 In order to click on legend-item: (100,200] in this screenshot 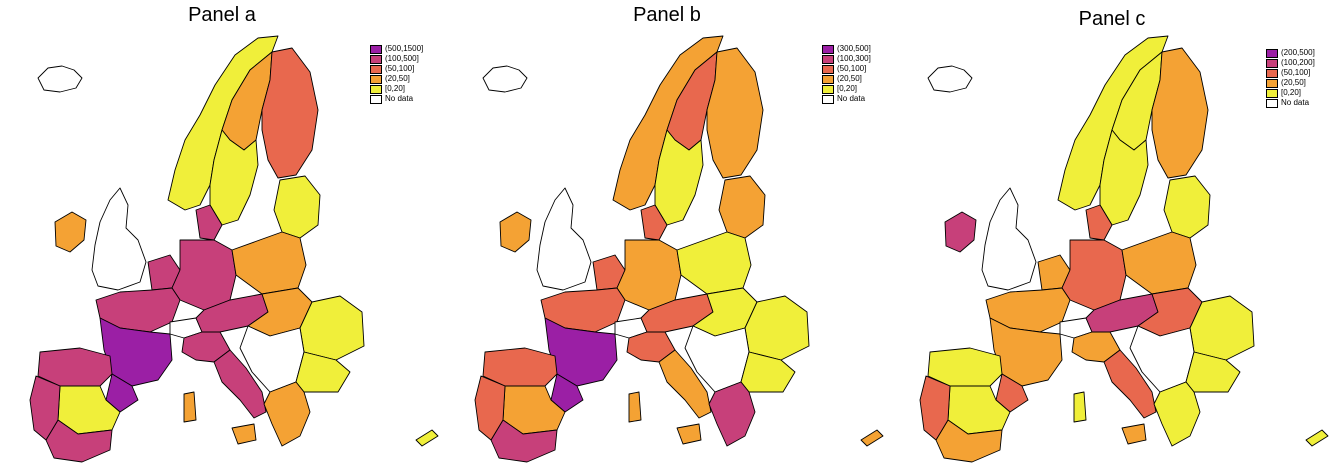, I will do `click(1290, 63)`.